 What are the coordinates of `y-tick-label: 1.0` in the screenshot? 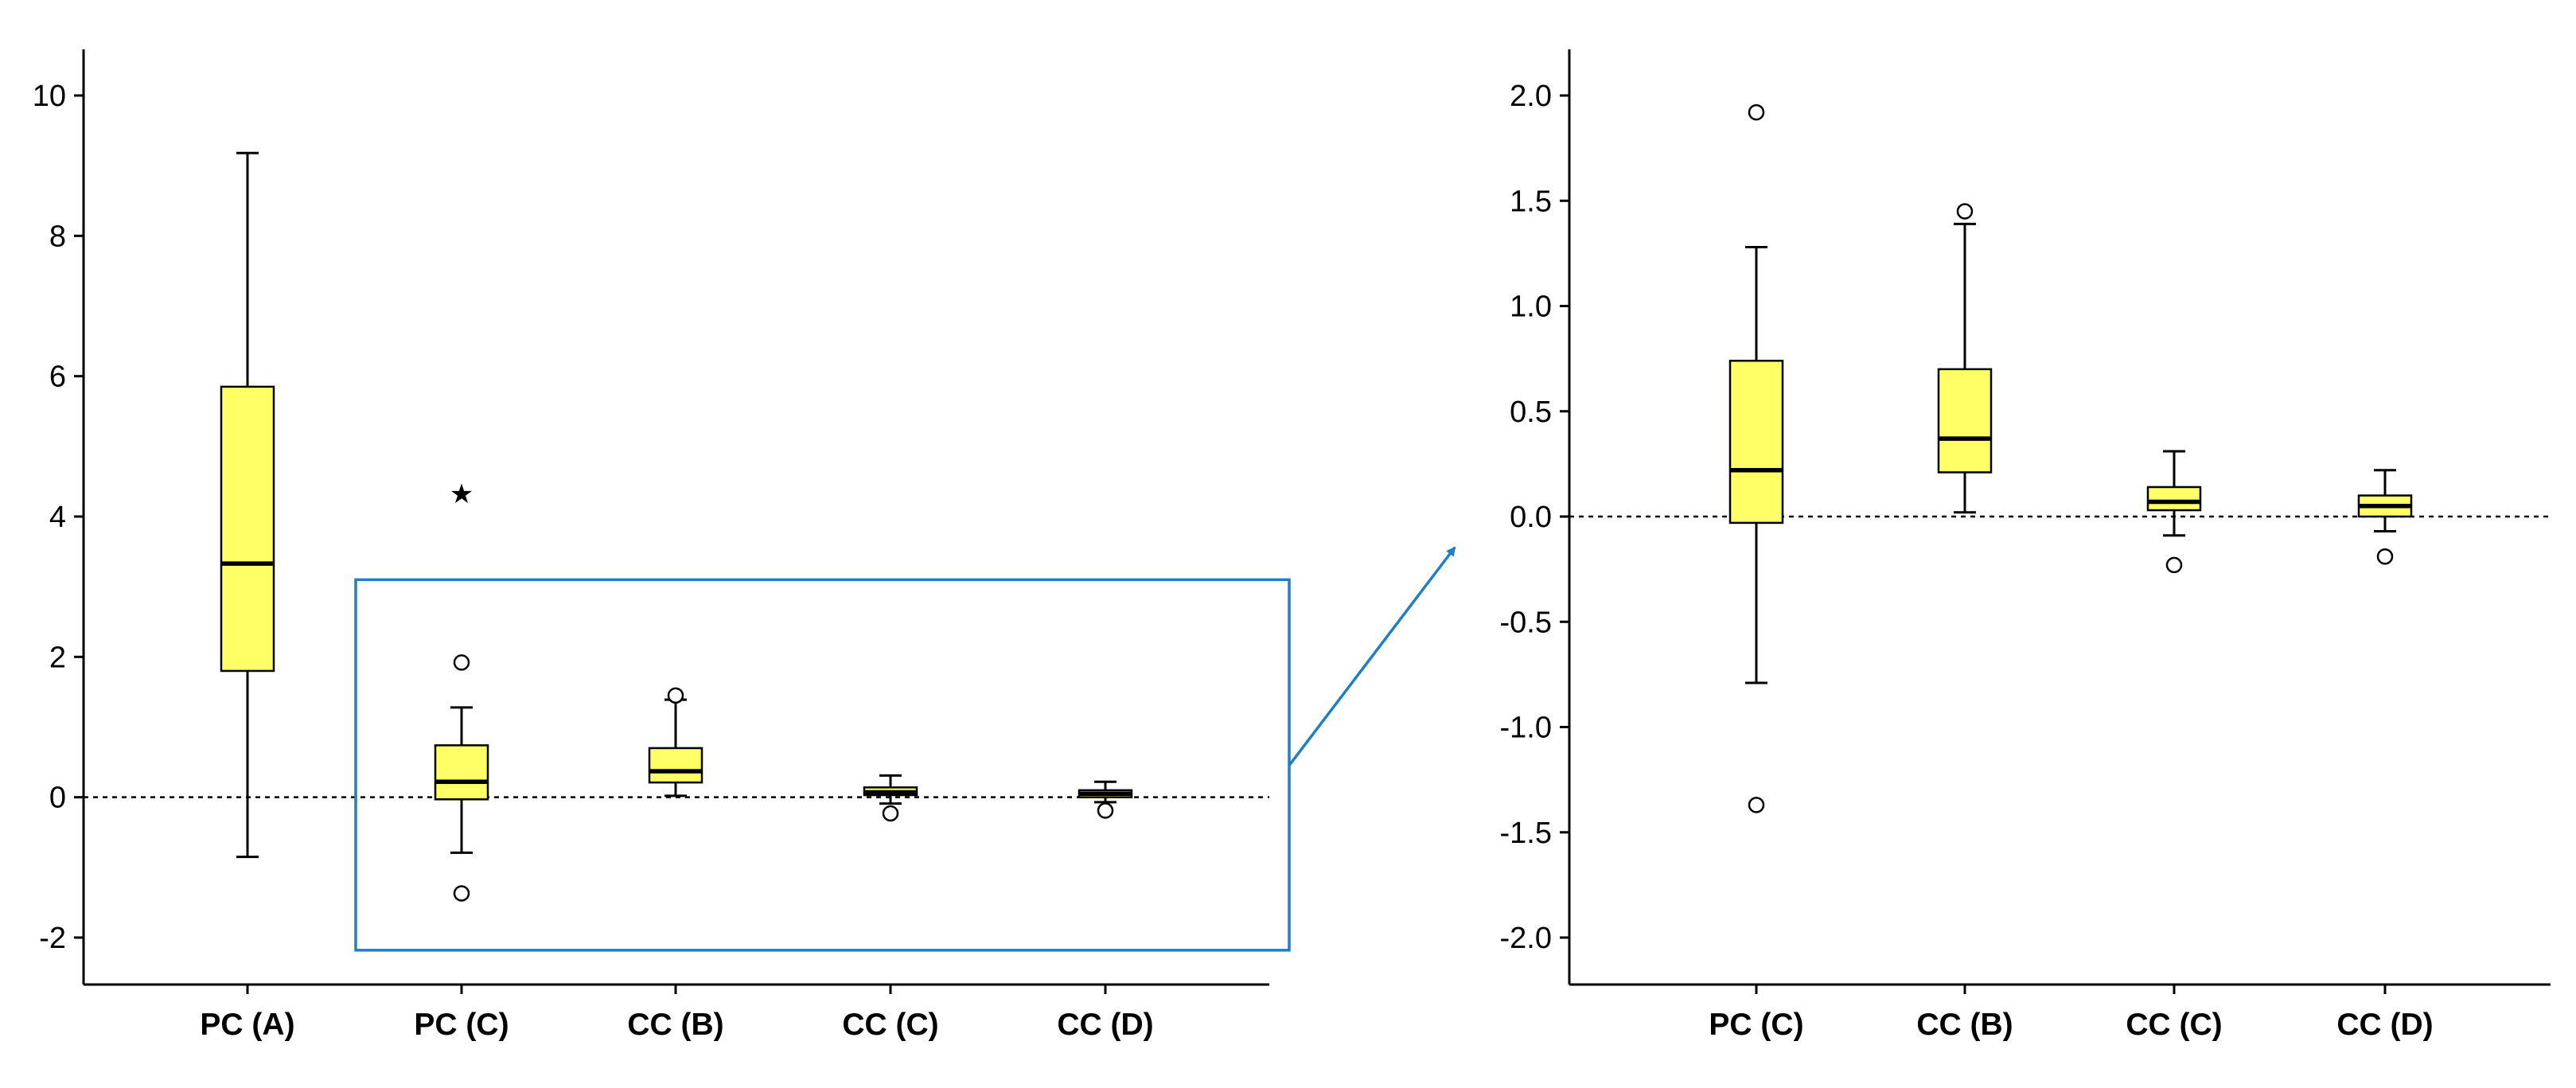 It's located at (1531, 307).